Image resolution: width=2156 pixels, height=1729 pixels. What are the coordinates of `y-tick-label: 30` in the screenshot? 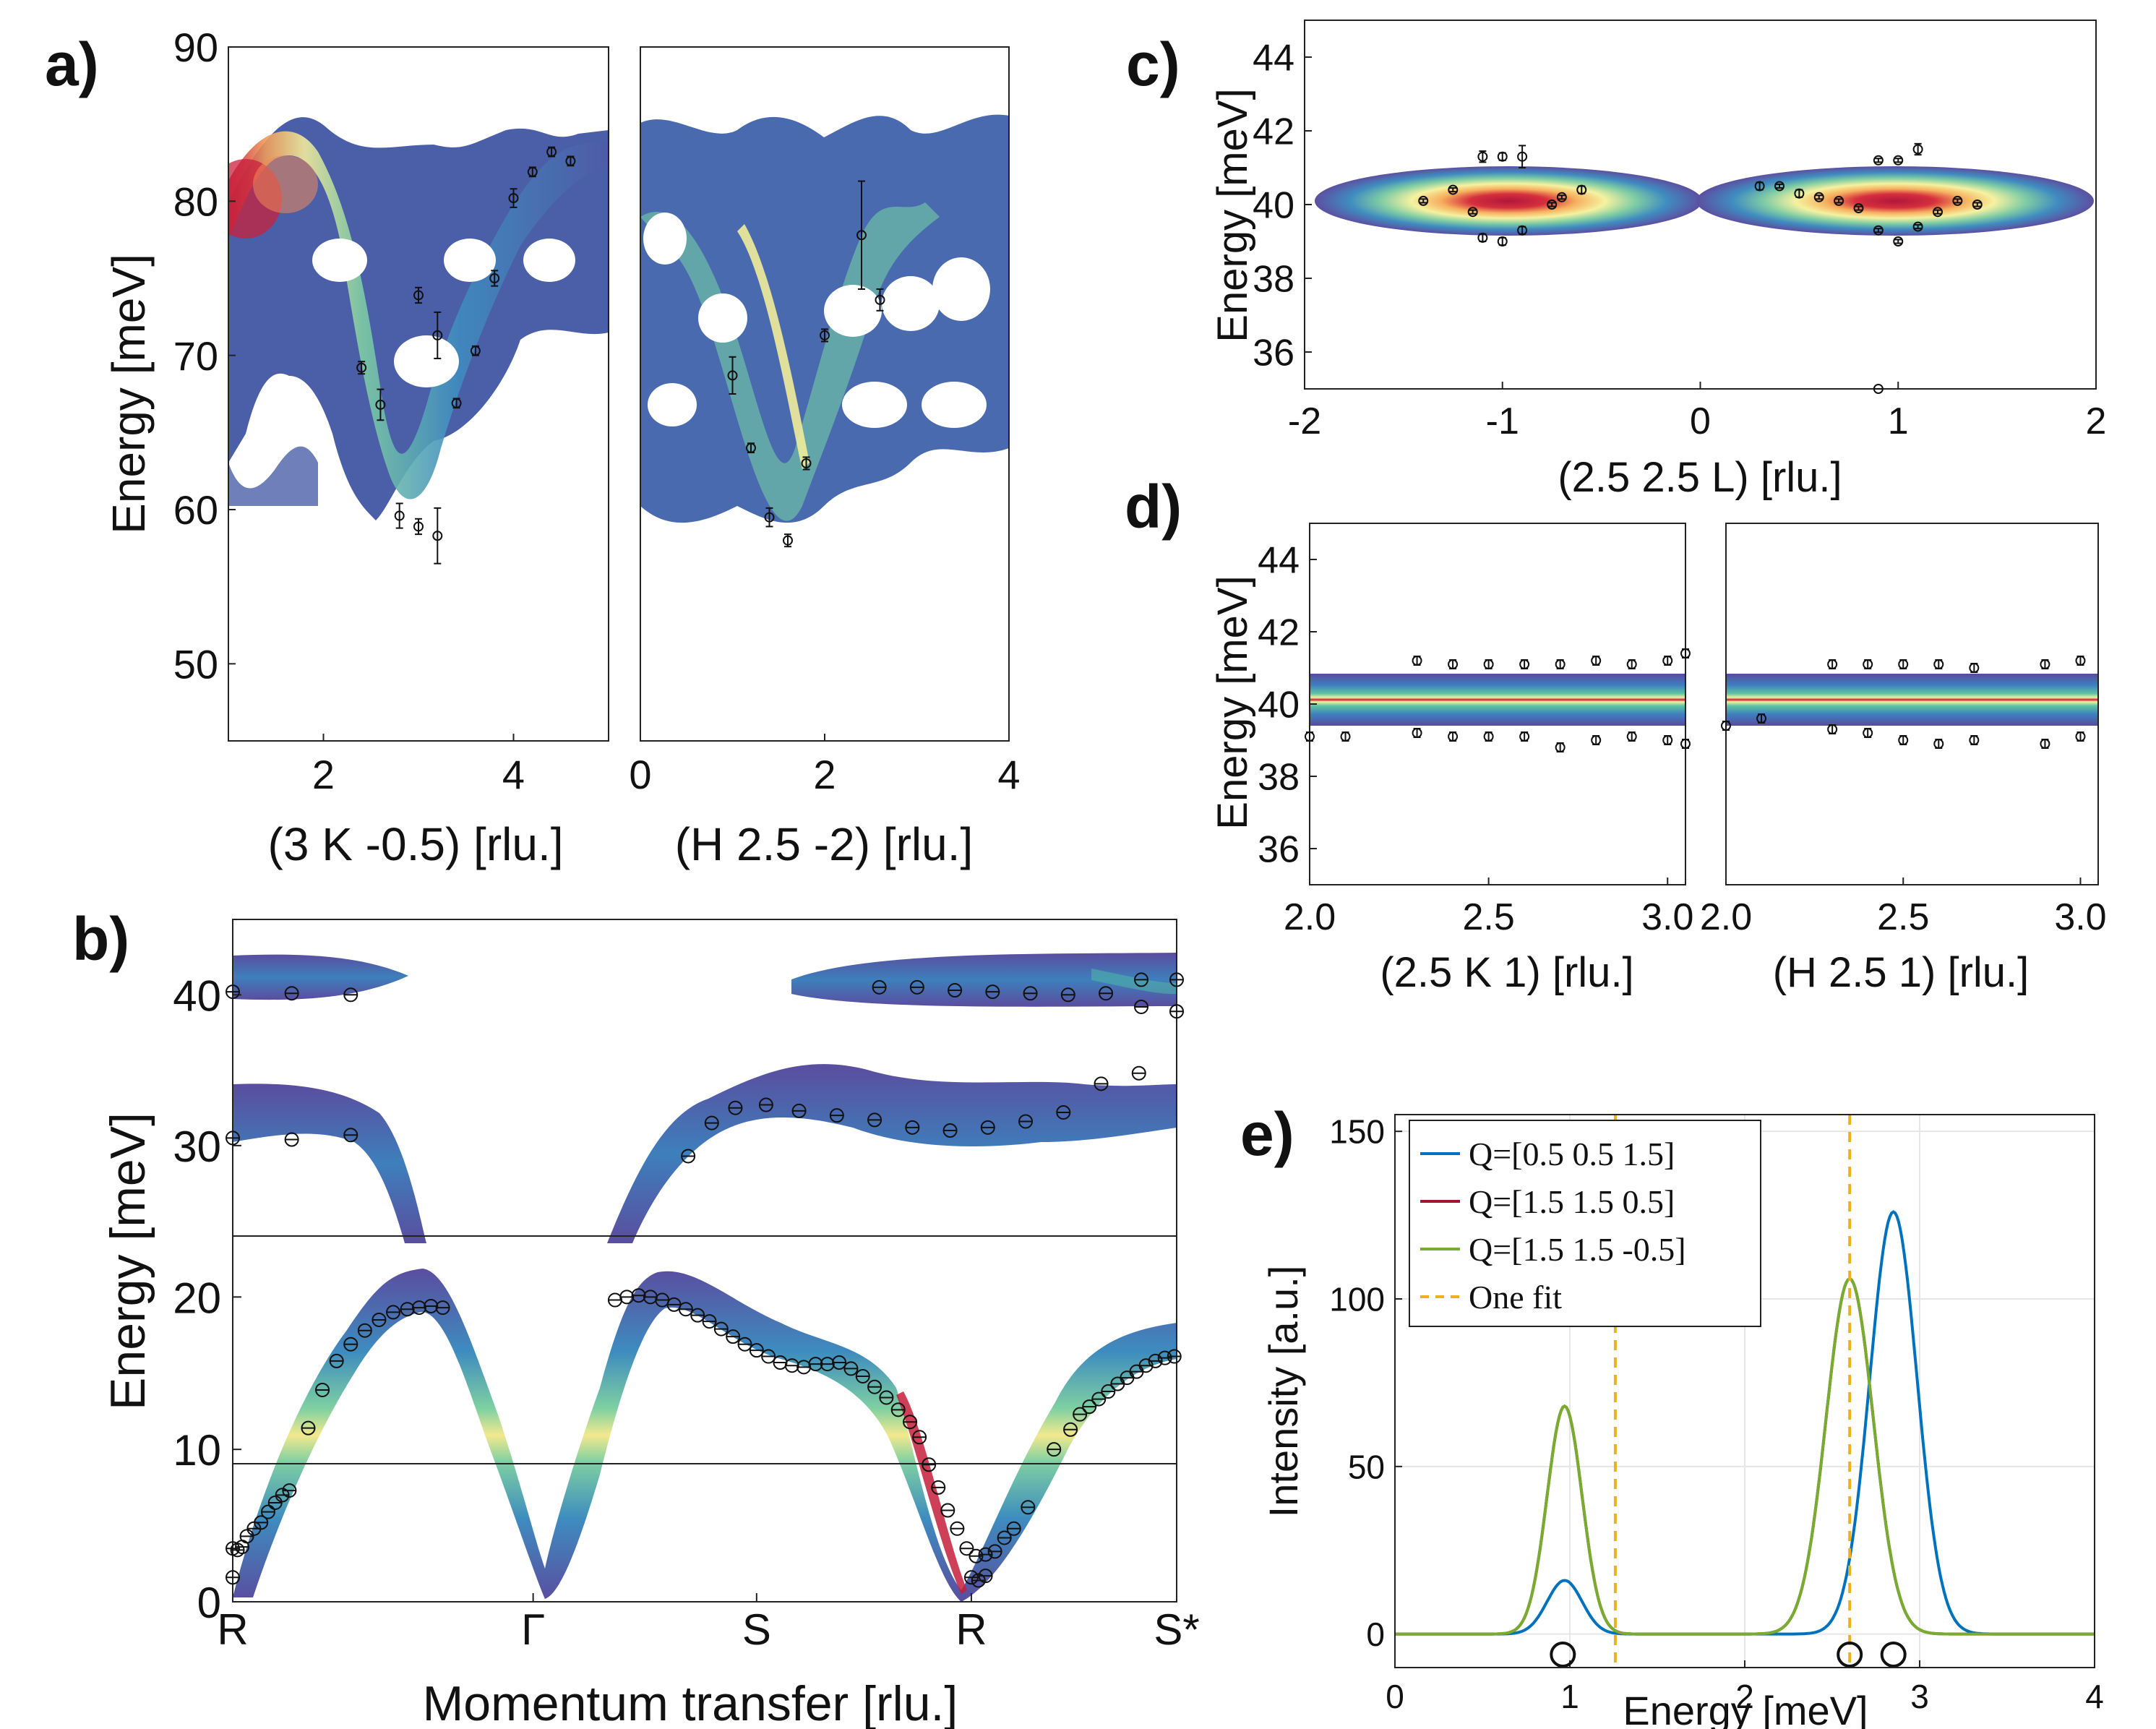 It's located at (197, 1147).